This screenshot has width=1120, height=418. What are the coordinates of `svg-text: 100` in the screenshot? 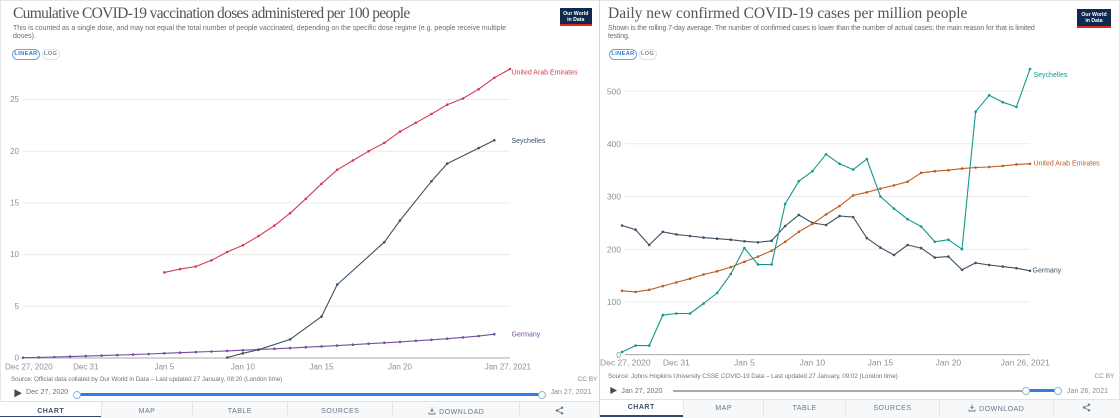 It's located at (614, 302).